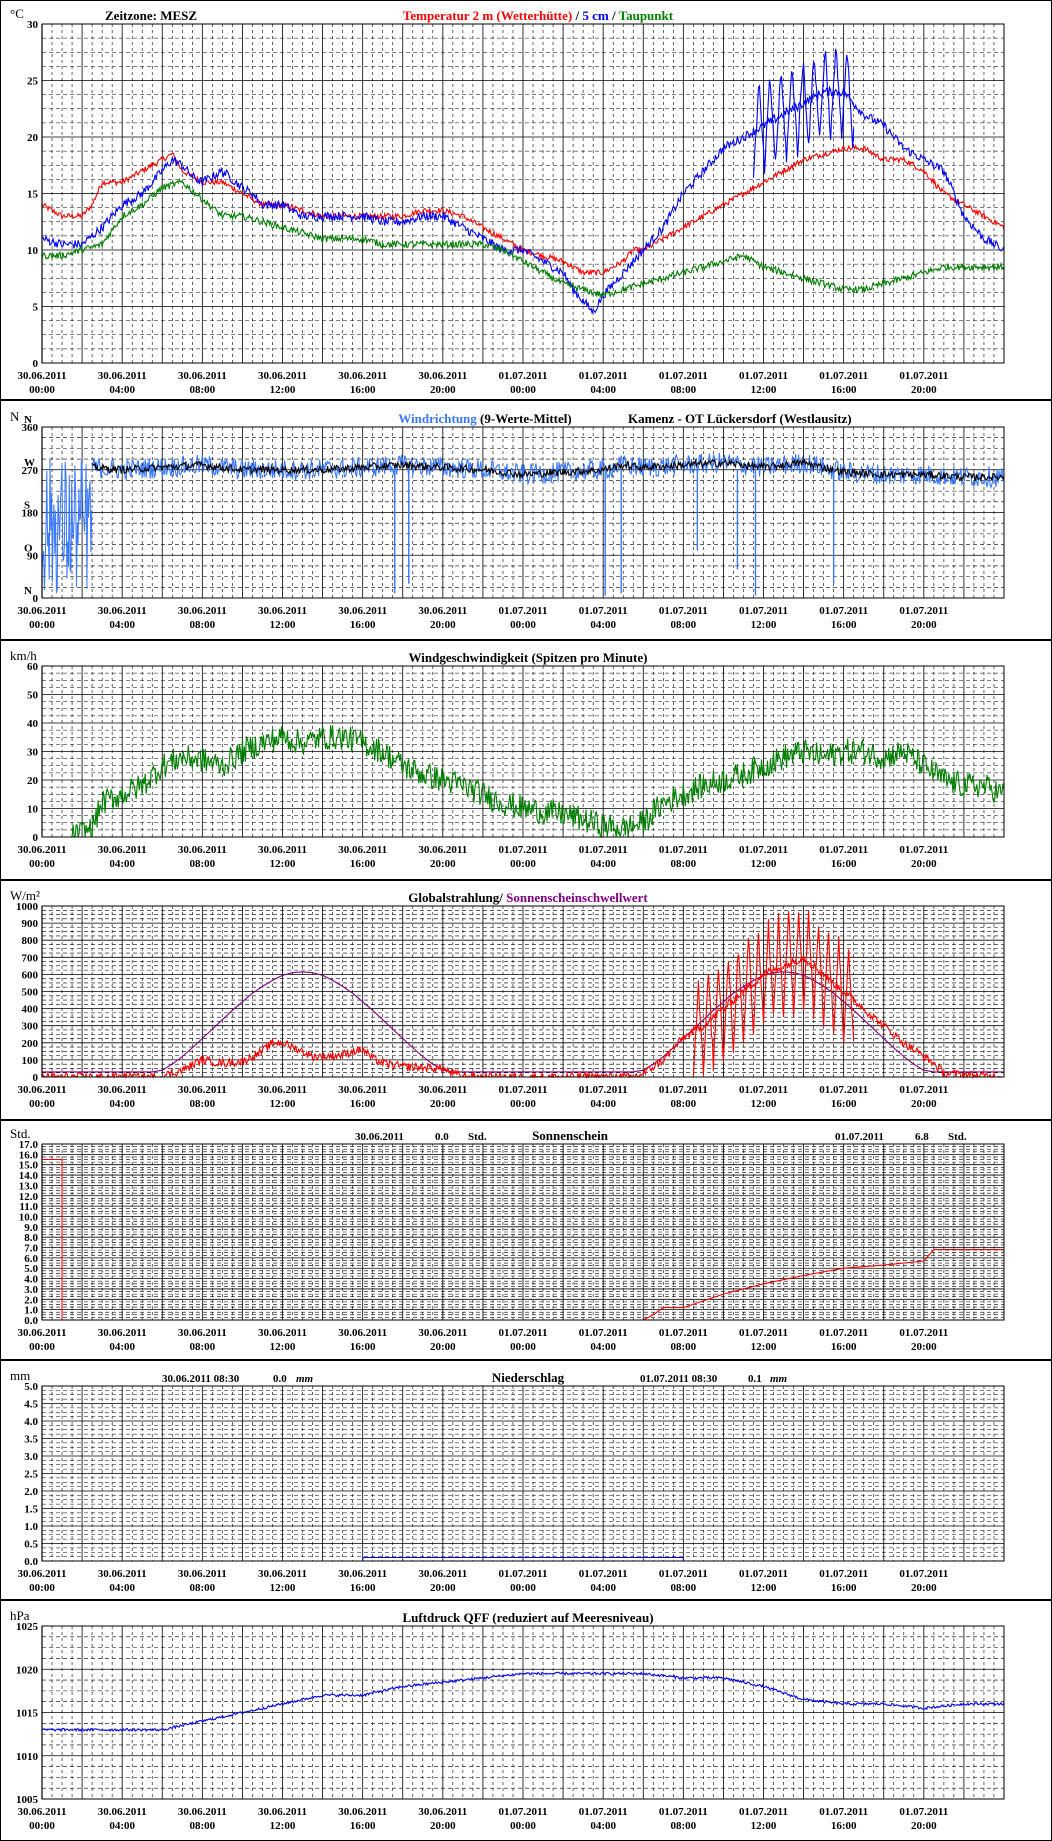 The height and width of the screenshot is (1841, 1052). What do you see at coordinates (33, 724) in the screenshot?
I see `y-tick-label: 40` at bounding box center [33, 724].